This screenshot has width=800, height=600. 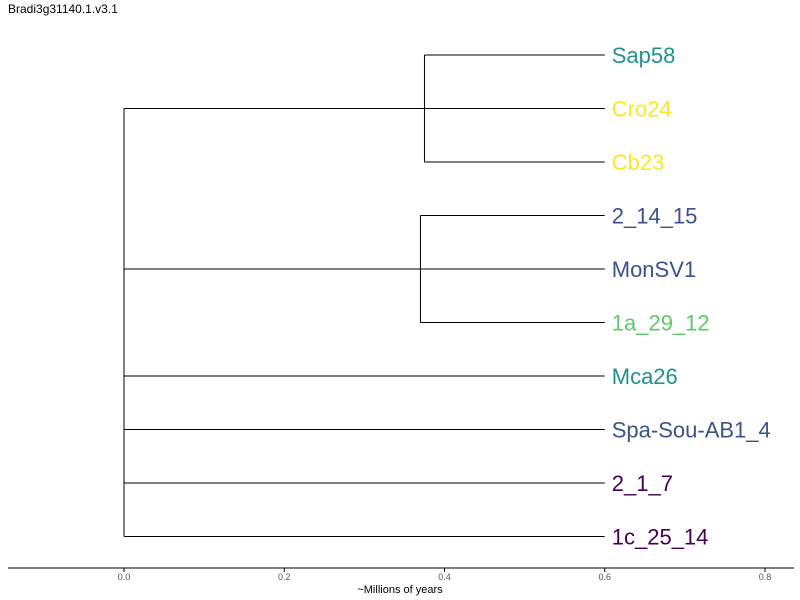 I want to click on leaf-label-2: Cb23, so click(x=638, y=162).